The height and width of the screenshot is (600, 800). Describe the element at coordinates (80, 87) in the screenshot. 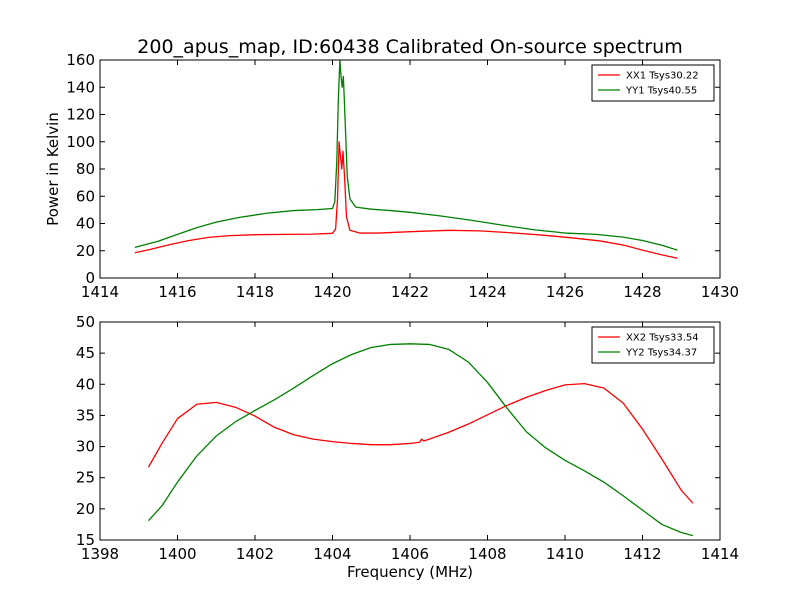

I see `y-tick-label: 140` at that location.